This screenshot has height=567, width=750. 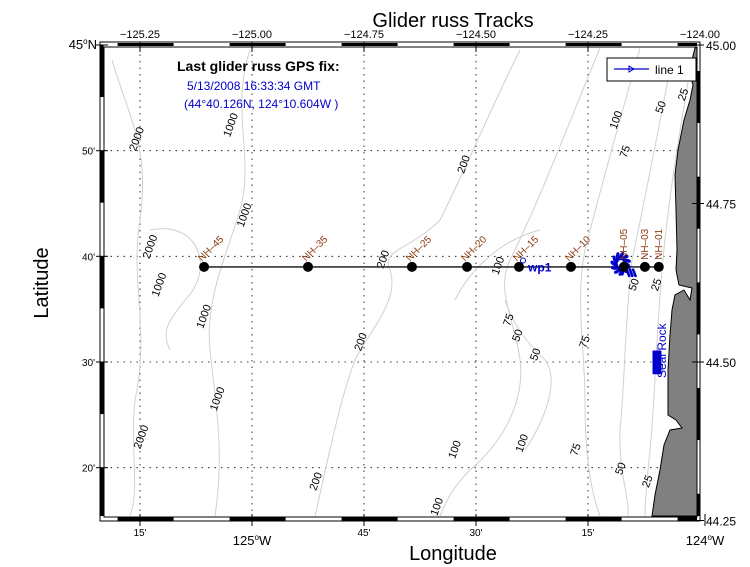 I want to click on left-tick-label: 30', so click(x=88, y=363).